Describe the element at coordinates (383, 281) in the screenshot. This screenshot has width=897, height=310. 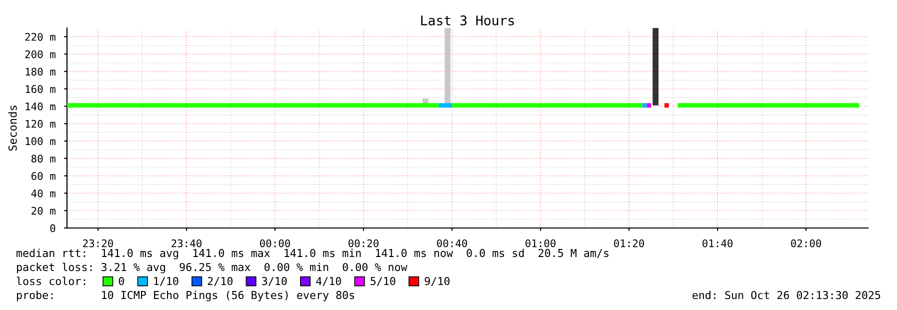
I see `legend-label: 5/10` at that location.